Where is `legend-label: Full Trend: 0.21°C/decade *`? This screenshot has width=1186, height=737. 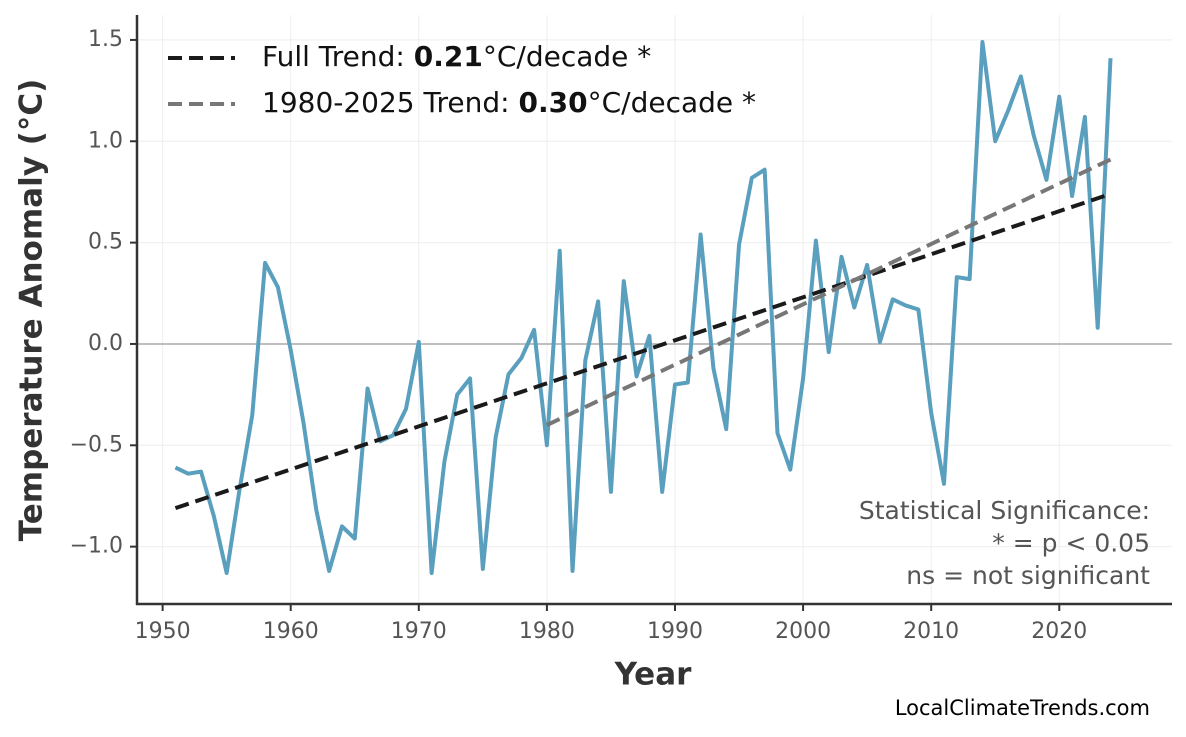
legend-label: Full Trend: 0.21°C/decade * is located at coordinates (456, 56).